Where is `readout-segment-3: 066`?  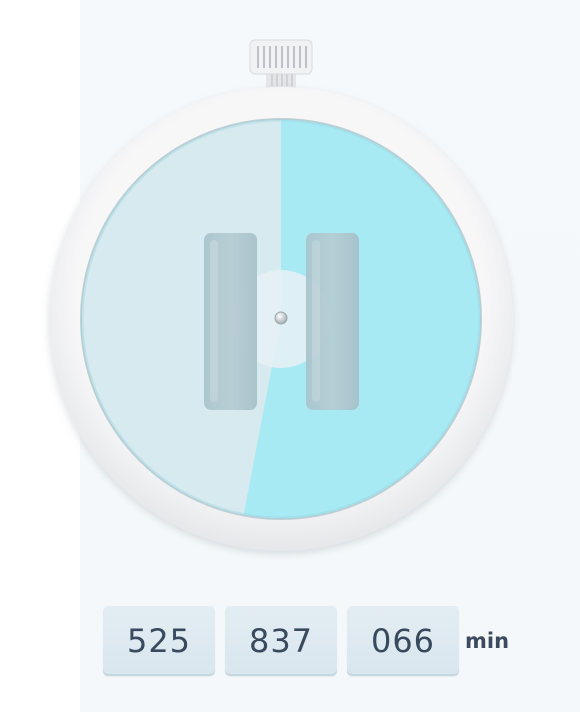
readout-segment-3: 066 is located at coordinates (403, 641).